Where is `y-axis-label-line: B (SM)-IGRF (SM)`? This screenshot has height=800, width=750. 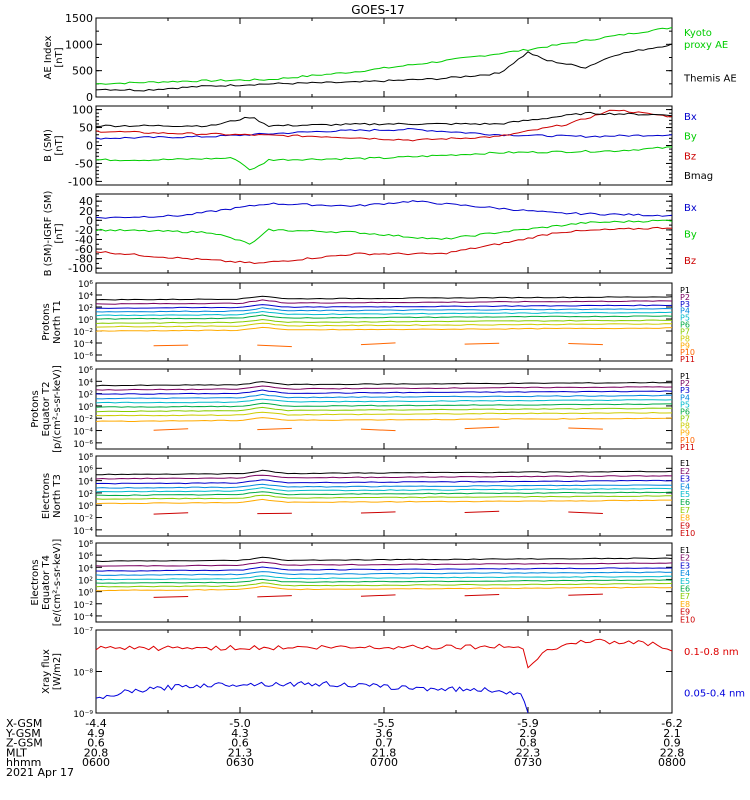 y-axis-label-line: B (SM)-IGRF (SM) is located at coordinates (48, 234).